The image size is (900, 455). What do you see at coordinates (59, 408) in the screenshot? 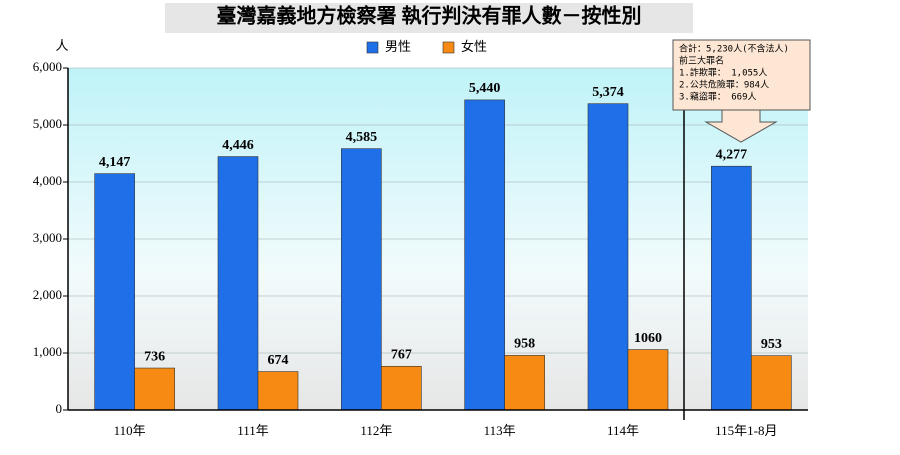
I see `y-tick-label: 0` at bounding box center [59, 408].